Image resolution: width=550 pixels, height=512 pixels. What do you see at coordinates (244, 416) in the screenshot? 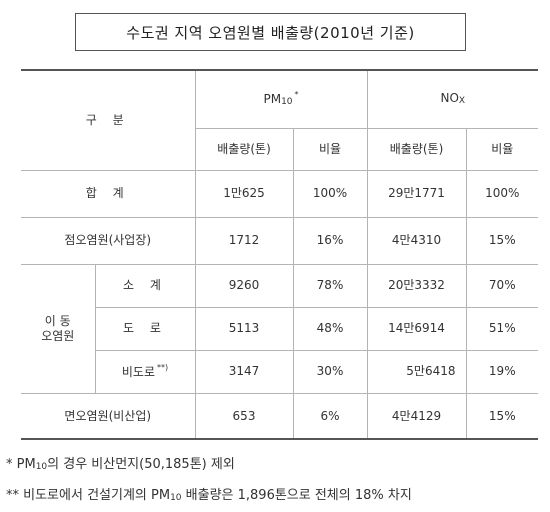
I see `area-pm-emission: 653` at bounding box center [244, 416].